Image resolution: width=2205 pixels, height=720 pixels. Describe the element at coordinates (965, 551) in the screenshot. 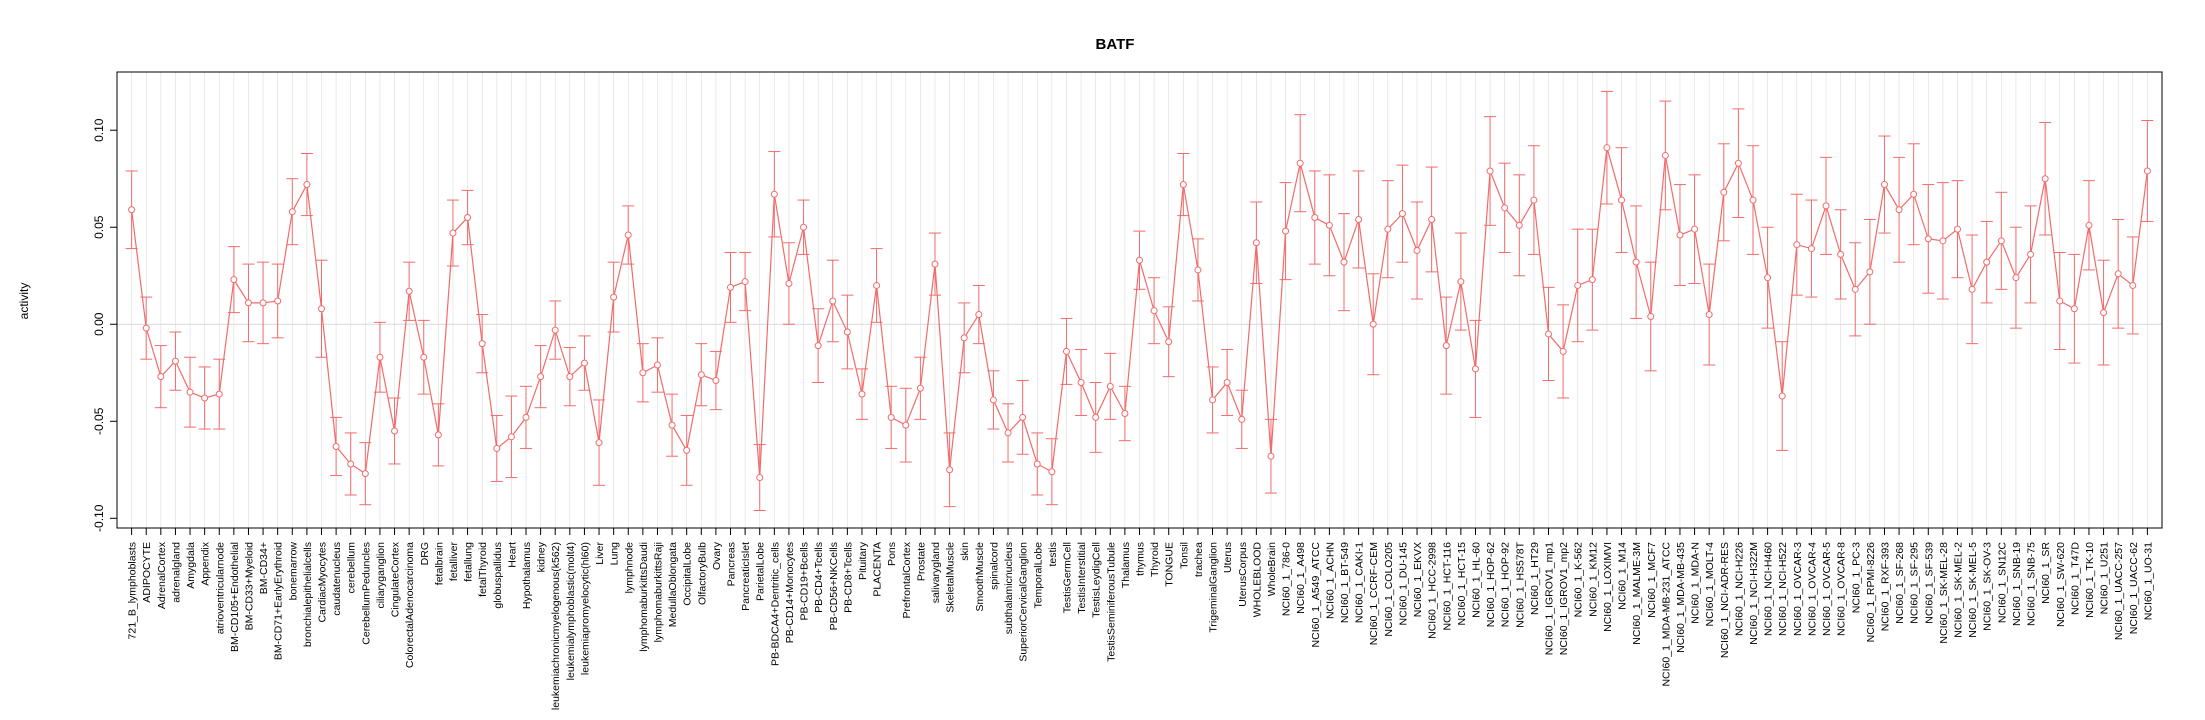

I see `x-tick-label: skin` at that location.